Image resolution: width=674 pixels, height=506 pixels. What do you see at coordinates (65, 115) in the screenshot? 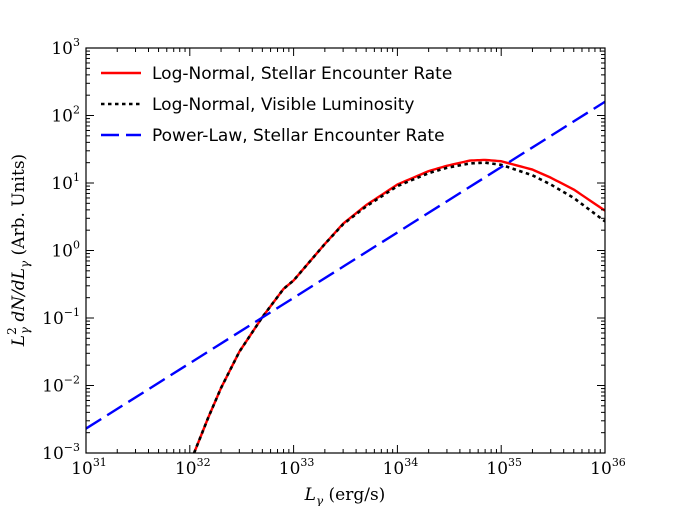
I see `y-tick-label: 10²` at bounding box center [65, 115].